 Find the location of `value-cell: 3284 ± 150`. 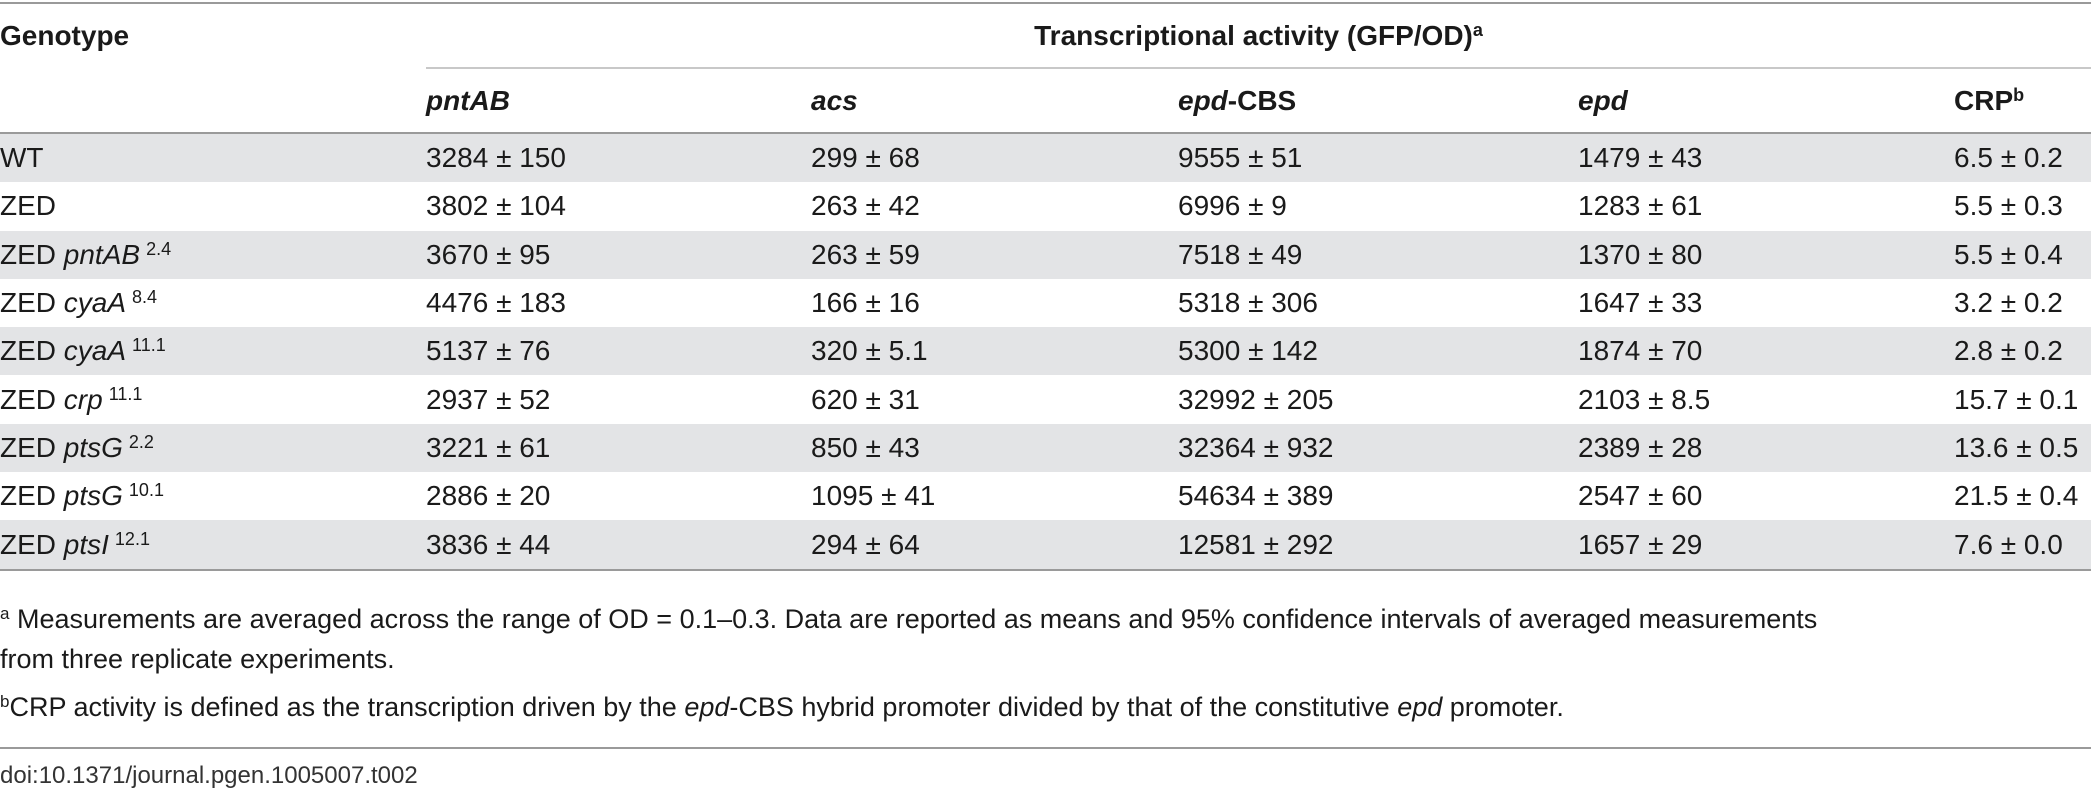

value-cell: 3284 ± 150 is located at coordinates (618, 158).